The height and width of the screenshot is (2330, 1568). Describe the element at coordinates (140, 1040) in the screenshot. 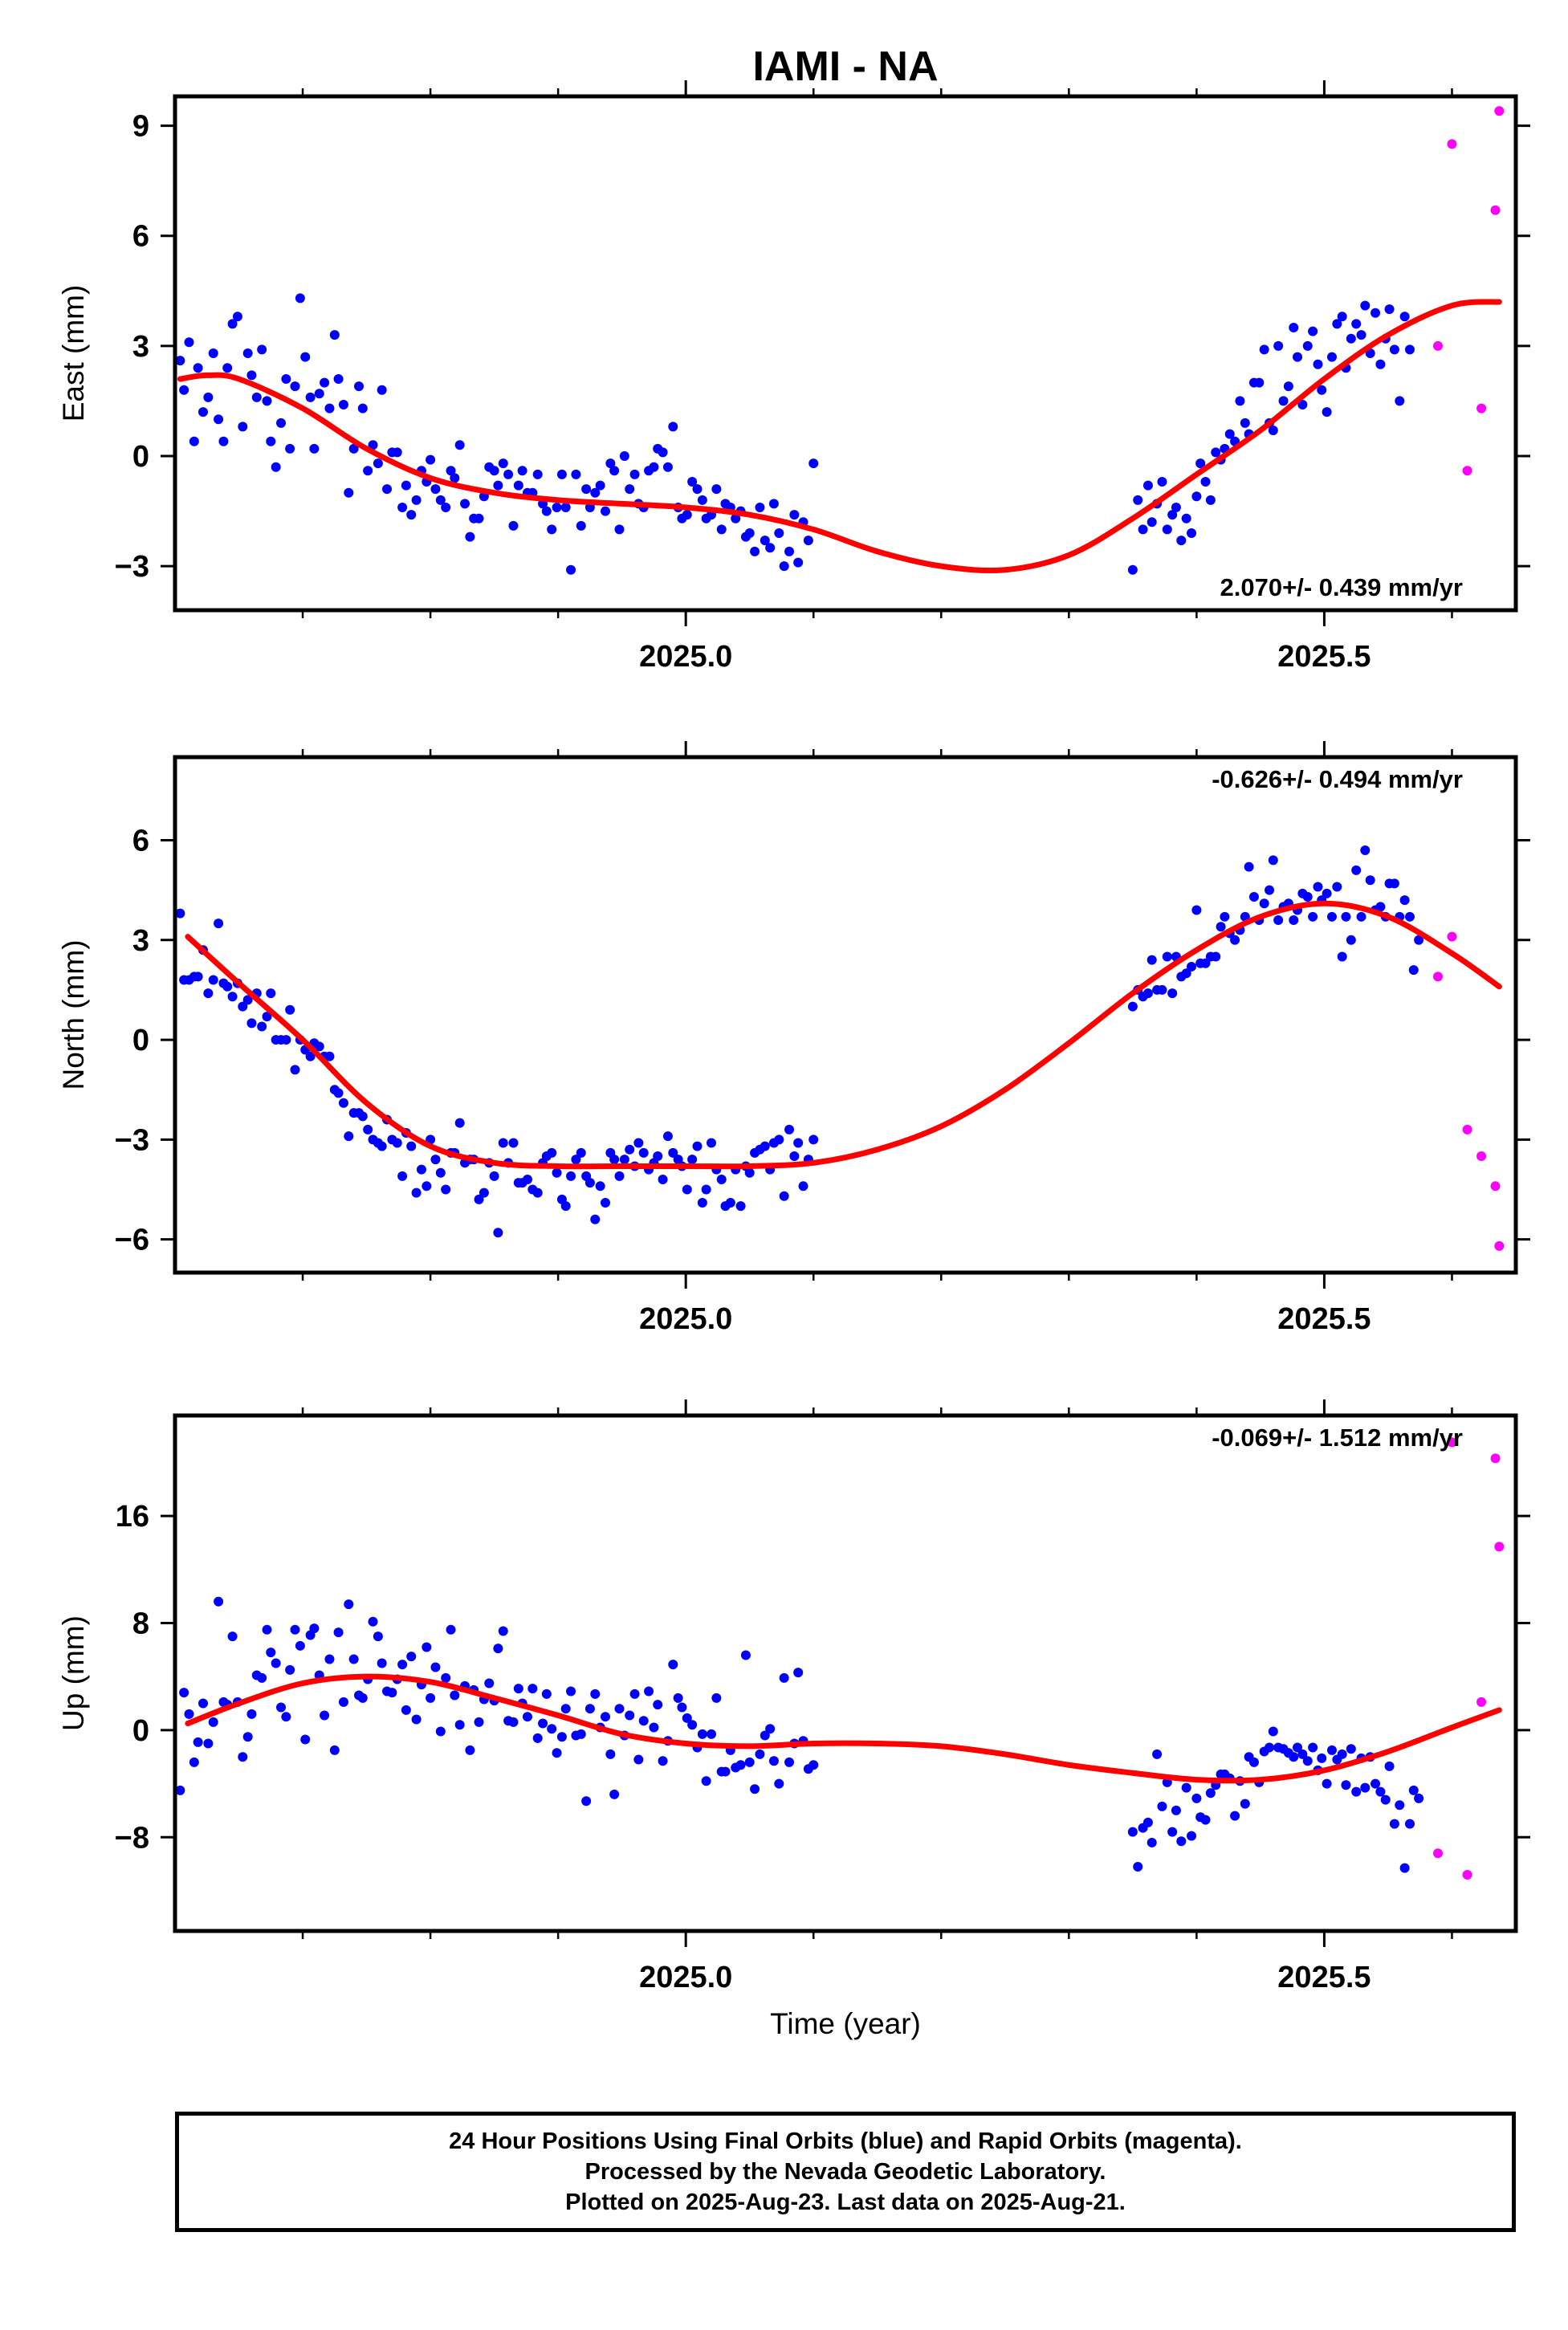

I see `y-tick-label: 0` at that location.